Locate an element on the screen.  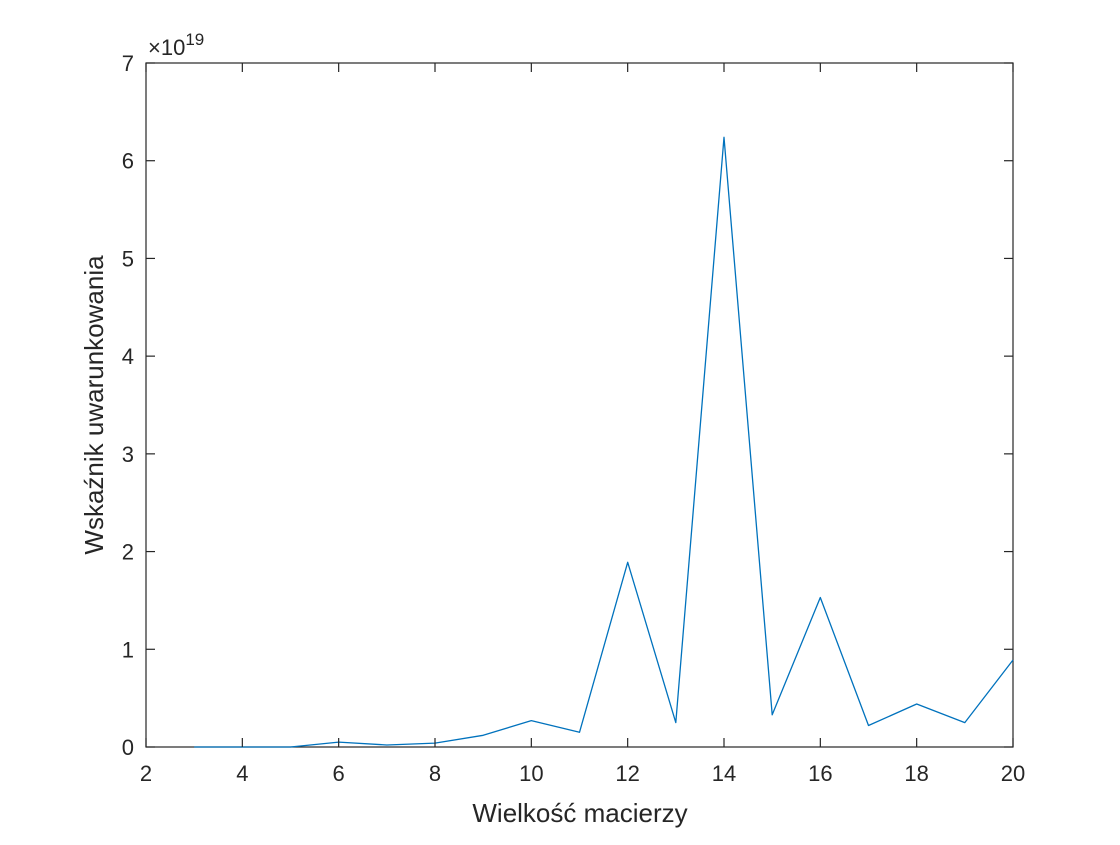
x-tick-label: 16 is located at coordinates (820, 773).